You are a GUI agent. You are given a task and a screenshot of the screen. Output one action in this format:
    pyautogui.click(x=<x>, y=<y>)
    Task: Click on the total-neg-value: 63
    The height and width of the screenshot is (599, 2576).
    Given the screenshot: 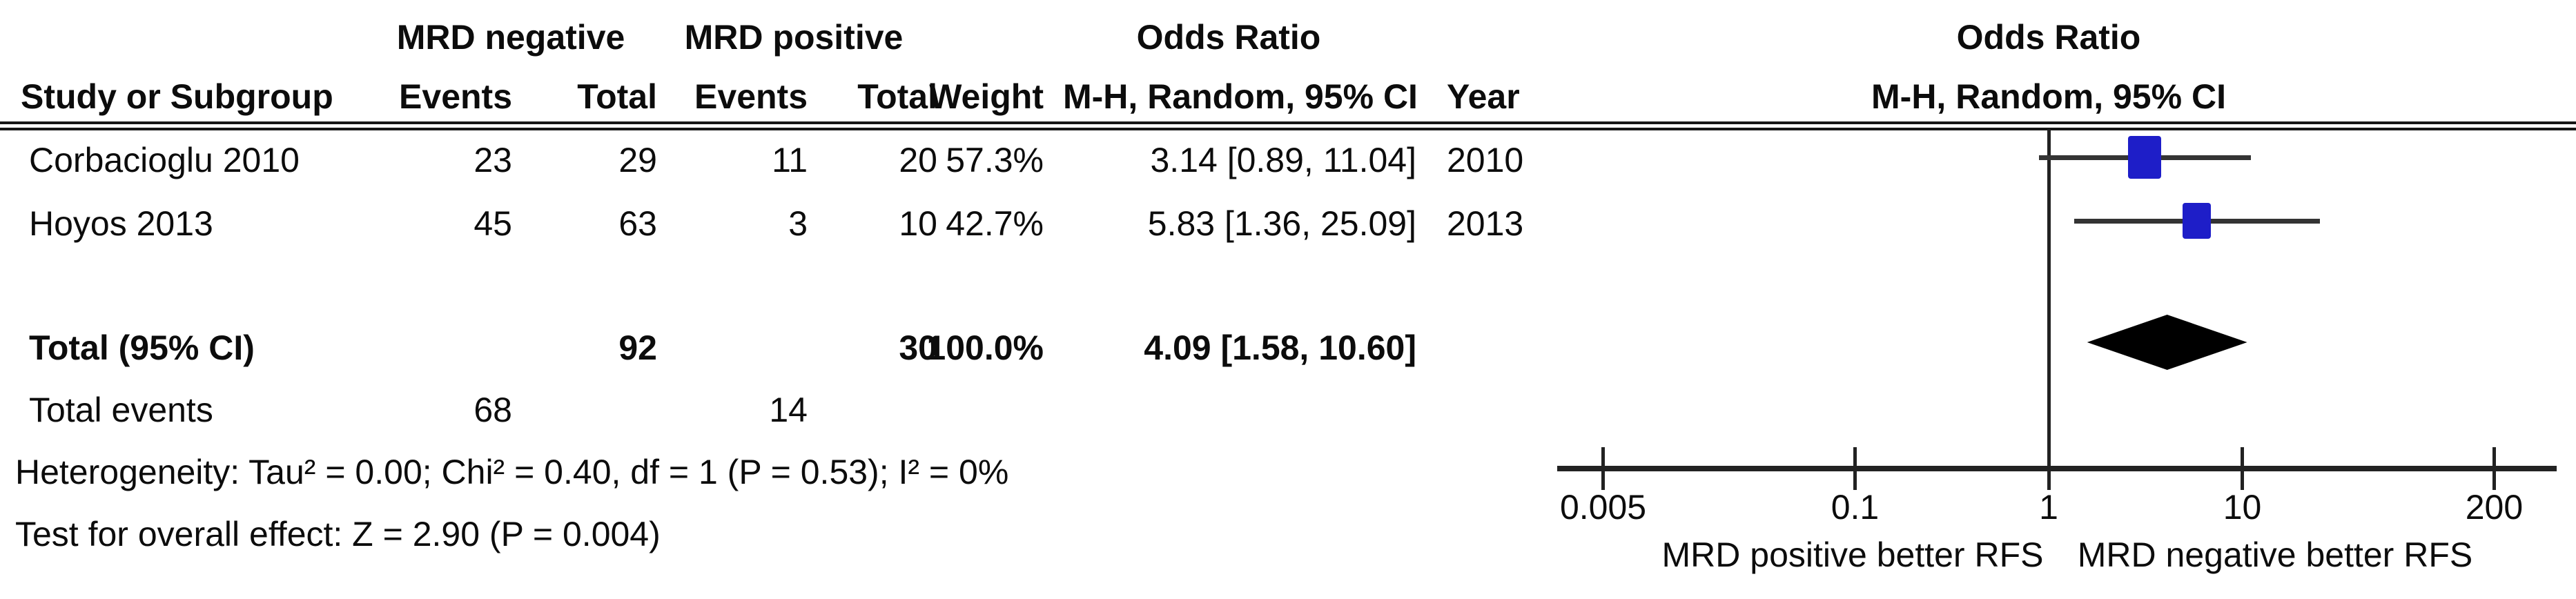 What is the action you would take?
    pyautogui.click(x=637, y=224)
    